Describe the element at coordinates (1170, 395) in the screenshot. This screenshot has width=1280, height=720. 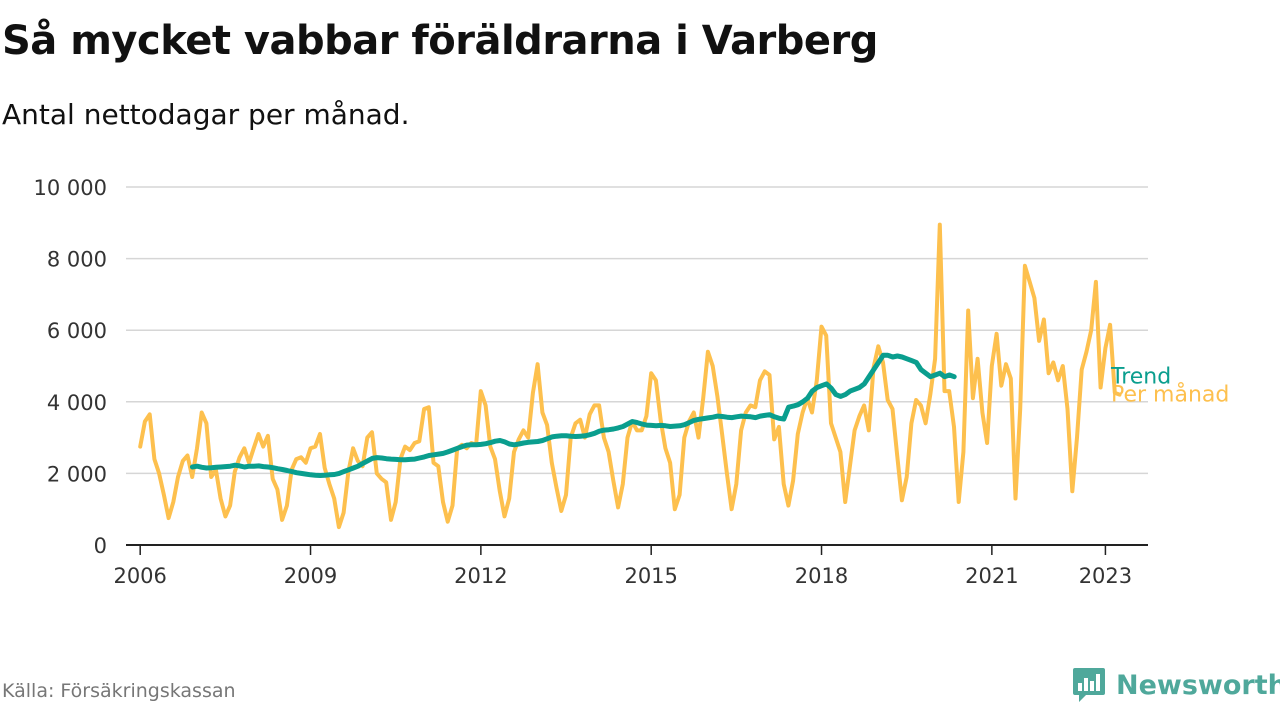
I see `monthly-series-label: Per månad` at that location.